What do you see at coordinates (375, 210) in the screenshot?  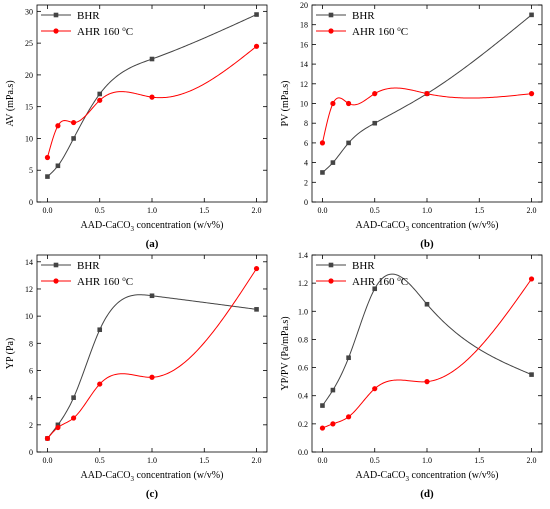 I see `x-tick-label: 0.5` at bounding box center [375, 210].